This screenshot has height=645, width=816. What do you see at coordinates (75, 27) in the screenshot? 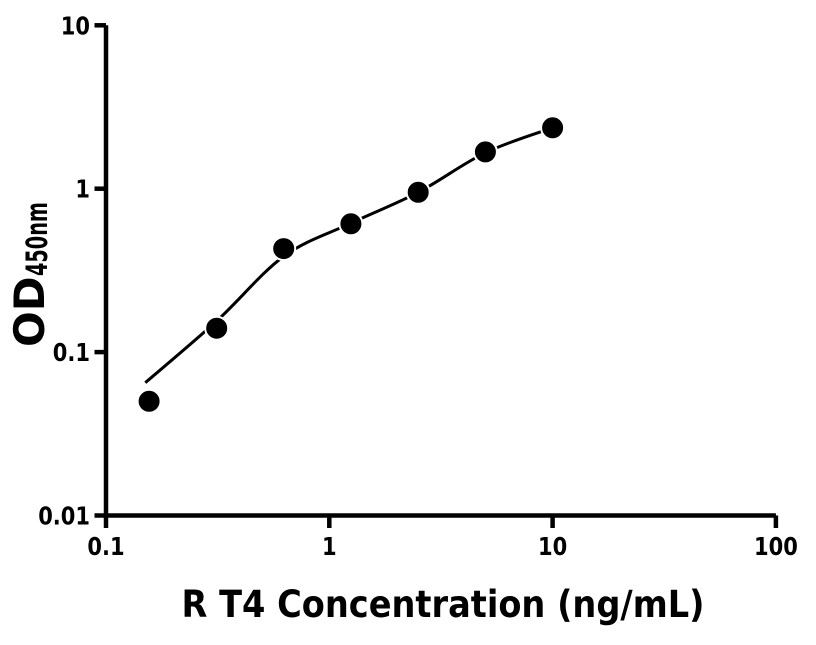
I see `y-tick-label: 10` at bounding box center [75, 27].